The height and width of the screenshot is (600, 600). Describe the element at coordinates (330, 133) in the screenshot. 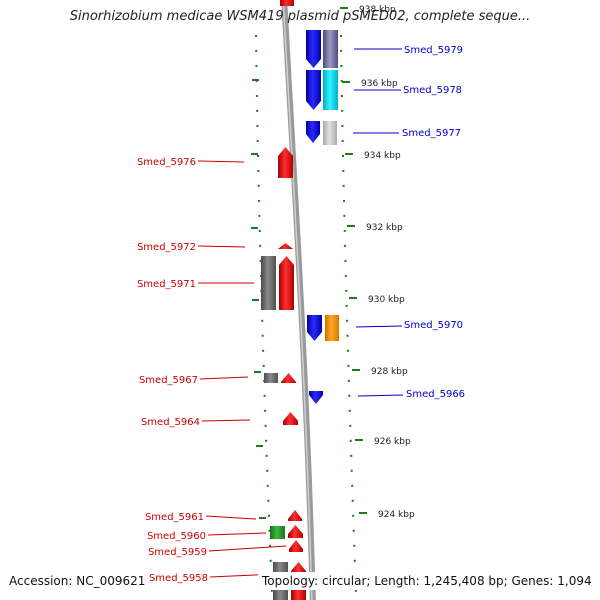

I see `gene-box-smed-5977-track` at that location.